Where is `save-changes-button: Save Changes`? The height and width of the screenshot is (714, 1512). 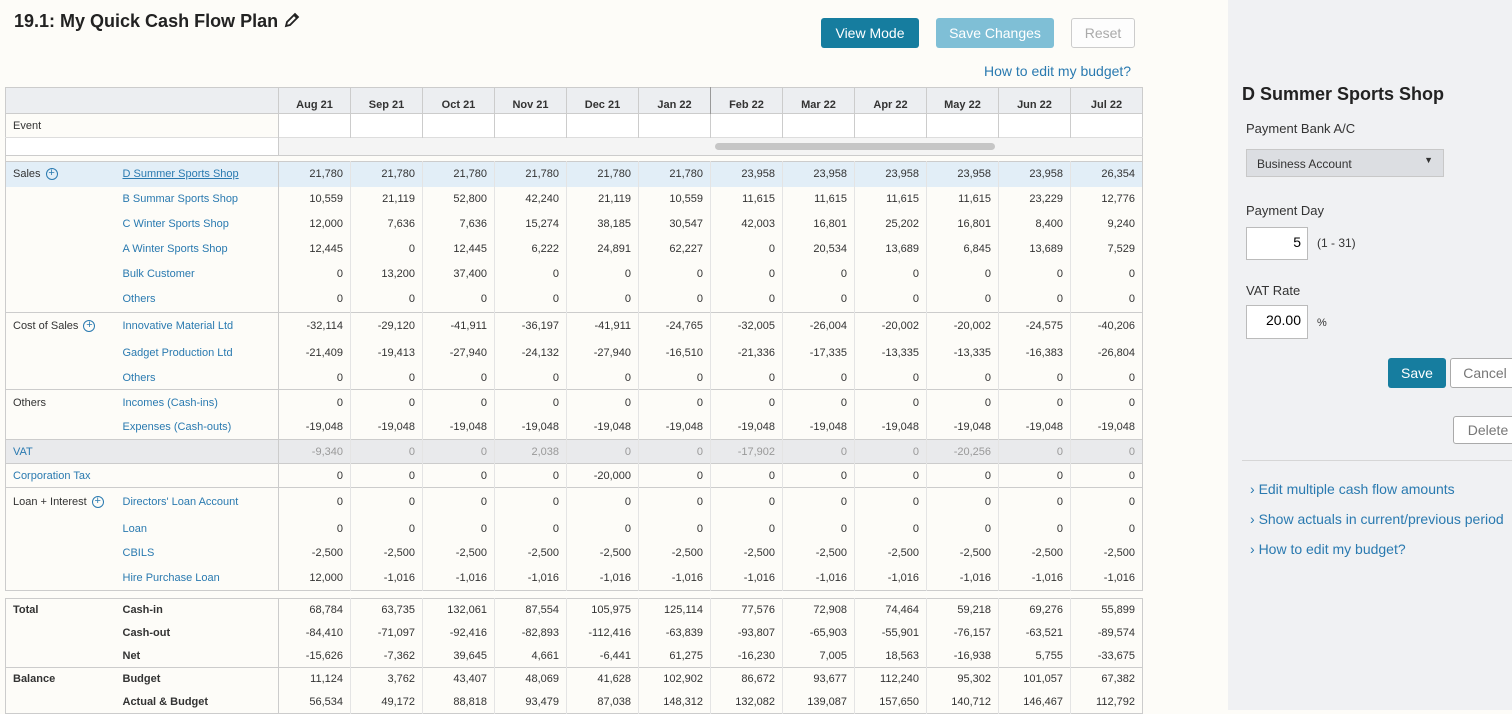 save-changes-button: Save Changes is located at coordinates (995, 33).